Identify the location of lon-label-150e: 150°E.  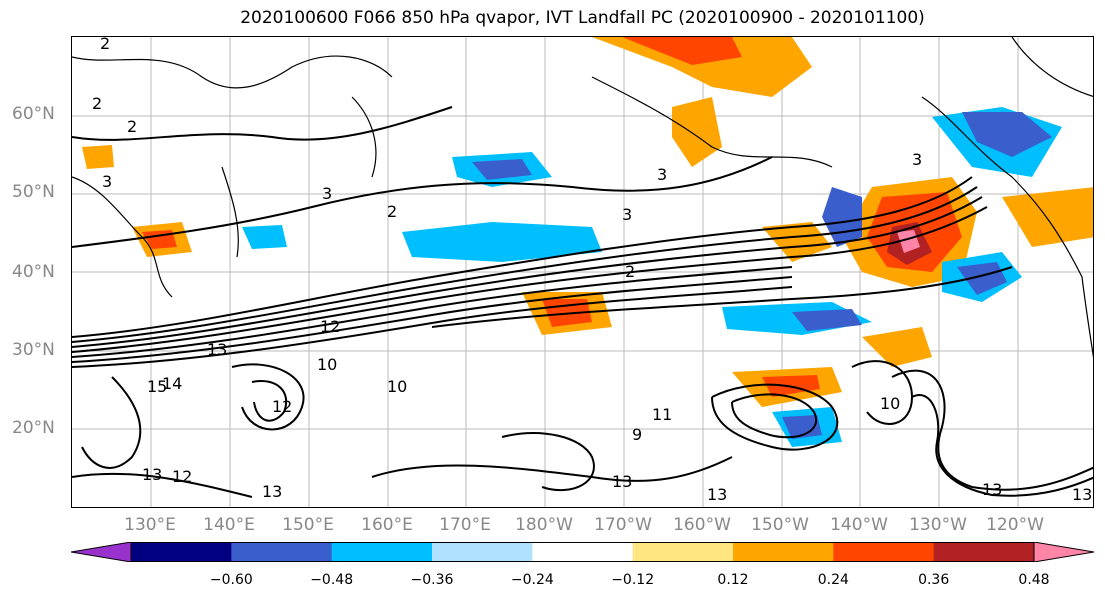
(308, 525).